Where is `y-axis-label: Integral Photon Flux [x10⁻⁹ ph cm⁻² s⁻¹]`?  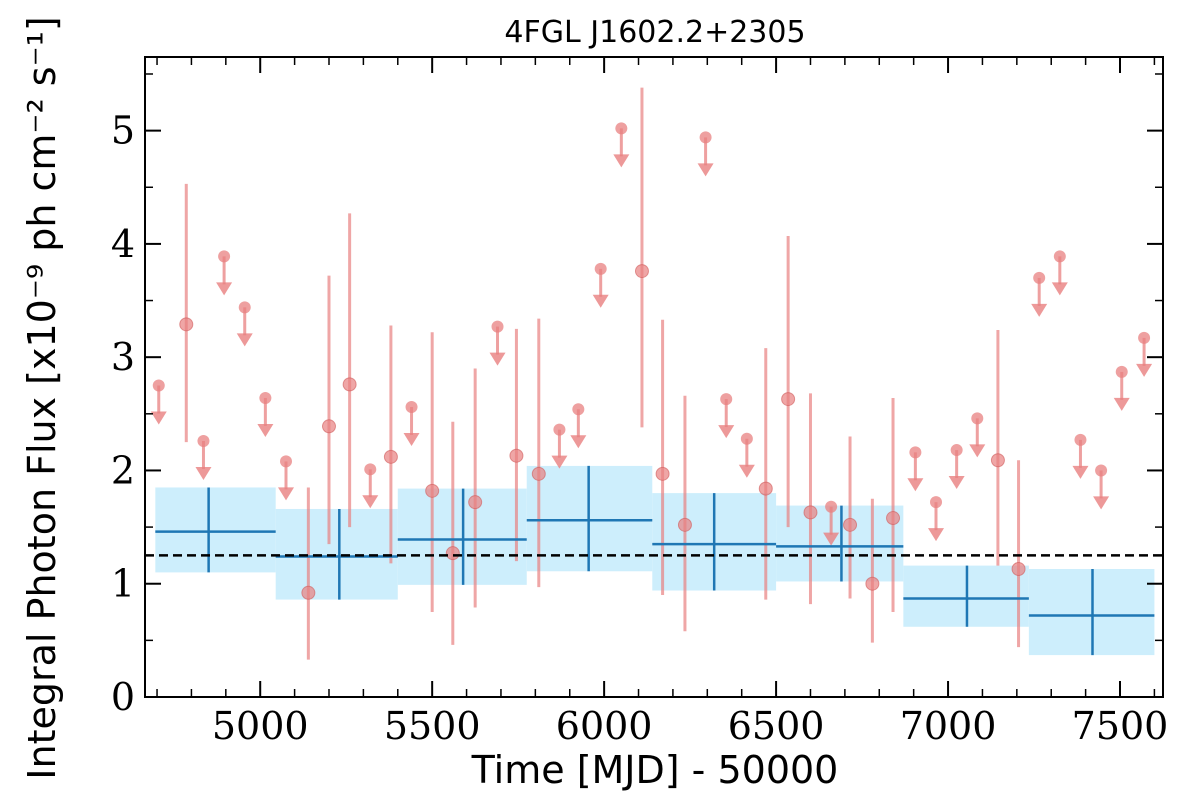
y-axis-label: Integral Photon Flux [x10⁻⁹ ph cm⁻² s⁻¹] is located at coordinates (42, 397).